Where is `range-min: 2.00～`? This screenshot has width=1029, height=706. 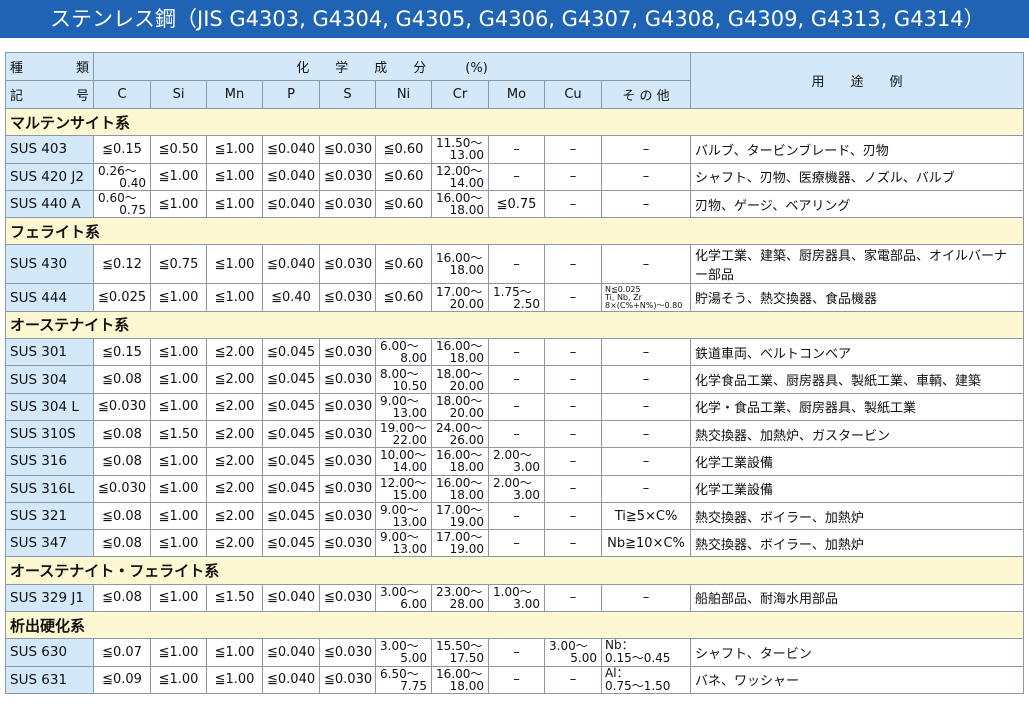
range-min: 2.00～ is located at coordinates (512, 482).